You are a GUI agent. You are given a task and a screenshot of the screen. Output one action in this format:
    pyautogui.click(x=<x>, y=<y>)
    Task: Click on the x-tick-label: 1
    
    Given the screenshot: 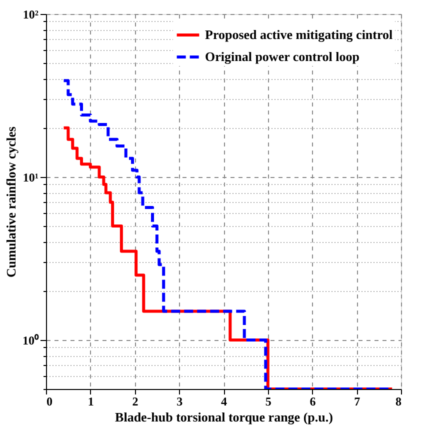 What is the action you would take?
    pyautogui.click(x=91, y=401)
    